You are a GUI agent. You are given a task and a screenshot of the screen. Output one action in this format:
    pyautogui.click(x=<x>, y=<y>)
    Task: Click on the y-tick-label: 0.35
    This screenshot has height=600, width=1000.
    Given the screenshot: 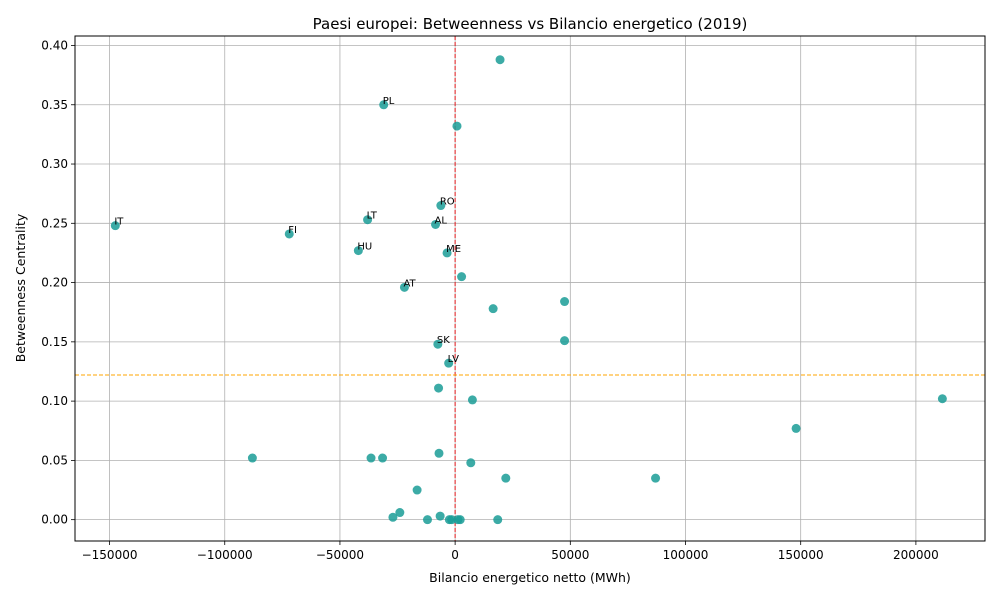 What is the action you would take?
    pyautogui.click(x=54, y=105)
    